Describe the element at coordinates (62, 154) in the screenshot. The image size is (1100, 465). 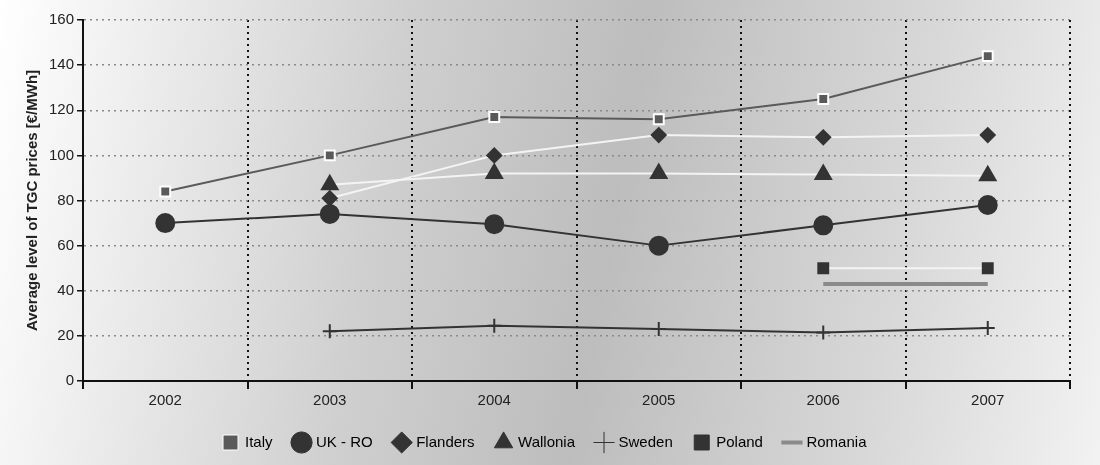
I see `y-tick-label: 100` at that location.